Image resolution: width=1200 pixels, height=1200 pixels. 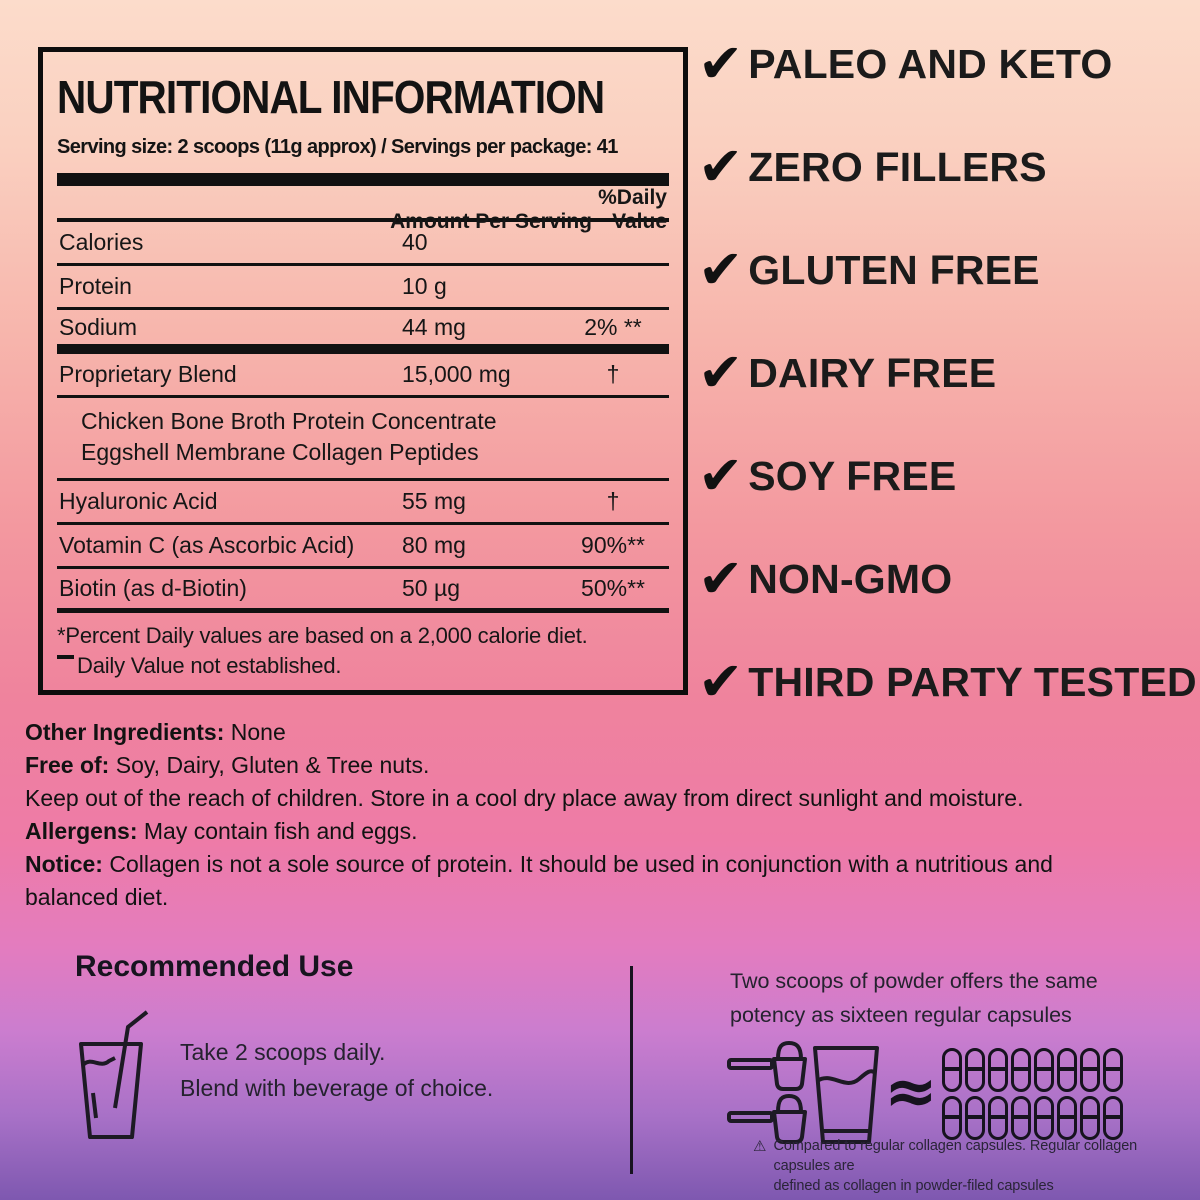 I want to click on table-row-protein: Protein 10 g, so click(x=363, y=288).